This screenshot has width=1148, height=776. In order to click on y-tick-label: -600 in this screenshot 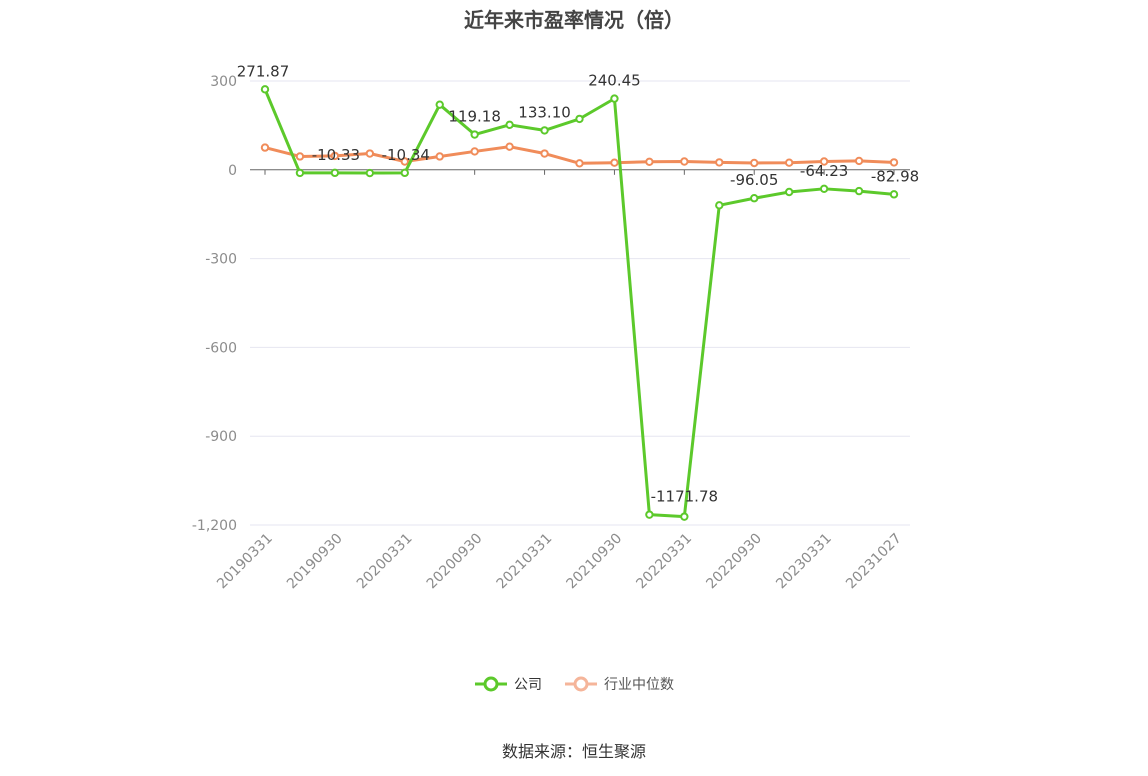, I will do `click(221, 348)`.